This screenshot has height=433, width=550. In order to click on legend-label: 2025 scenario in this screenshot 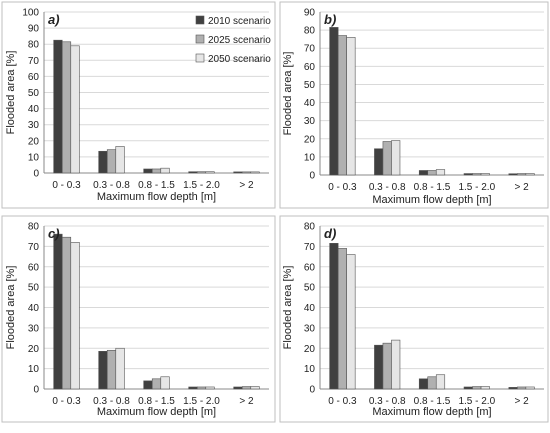, I will do `click(239, 40)`.